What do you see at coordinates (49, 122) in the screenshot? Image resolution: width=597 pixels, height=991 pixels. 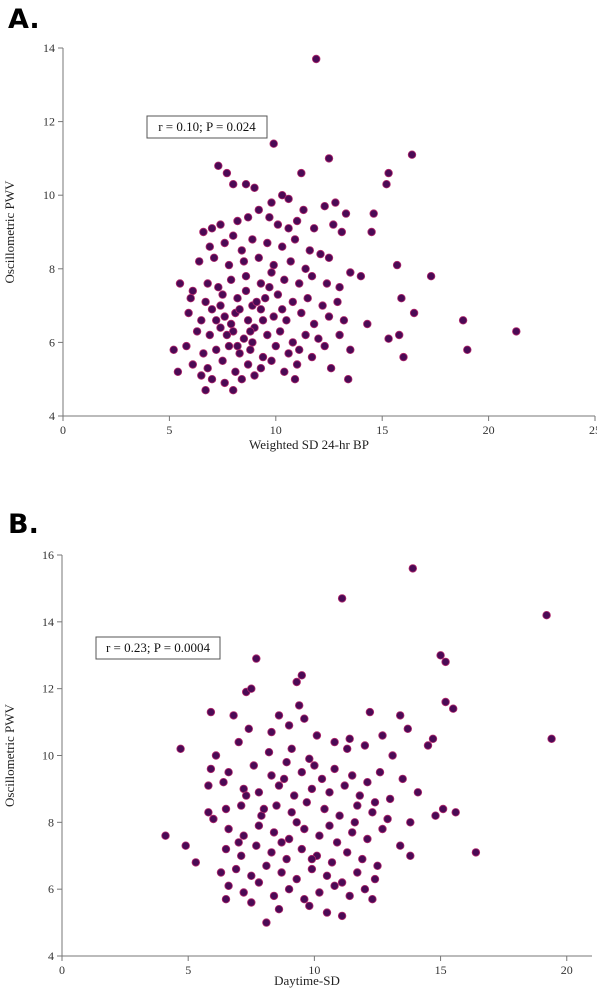 I see `y-tick-label: 12` at bounding box center [49, 122].